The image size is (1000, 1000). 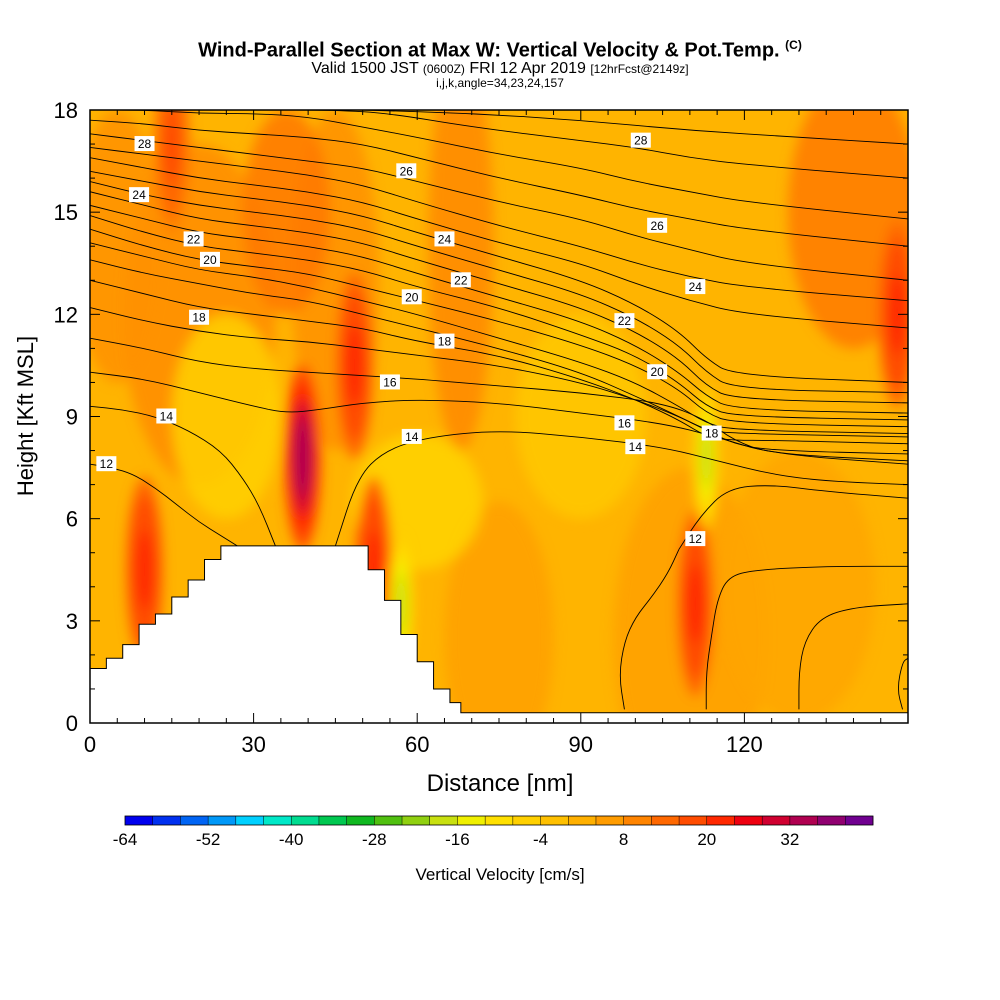 What do you see at coordinates (72, 621) in the screenshot?
I see `y-tick-label: 3` at bounding box center [72, 621].